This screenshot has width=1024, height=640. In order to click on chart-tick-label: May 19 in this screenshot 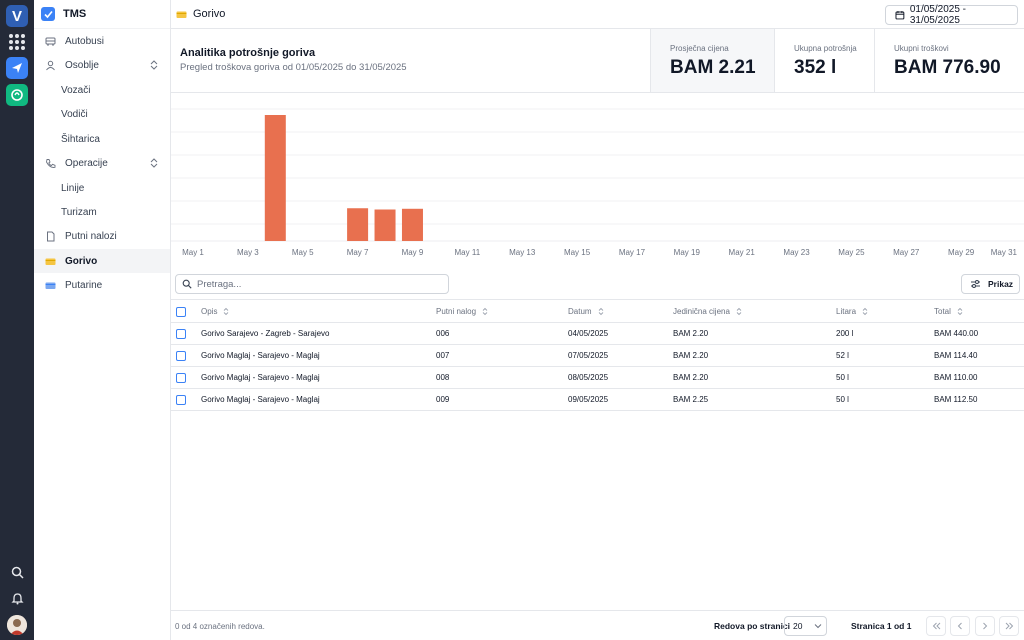, I will do `click(687, 252)`.